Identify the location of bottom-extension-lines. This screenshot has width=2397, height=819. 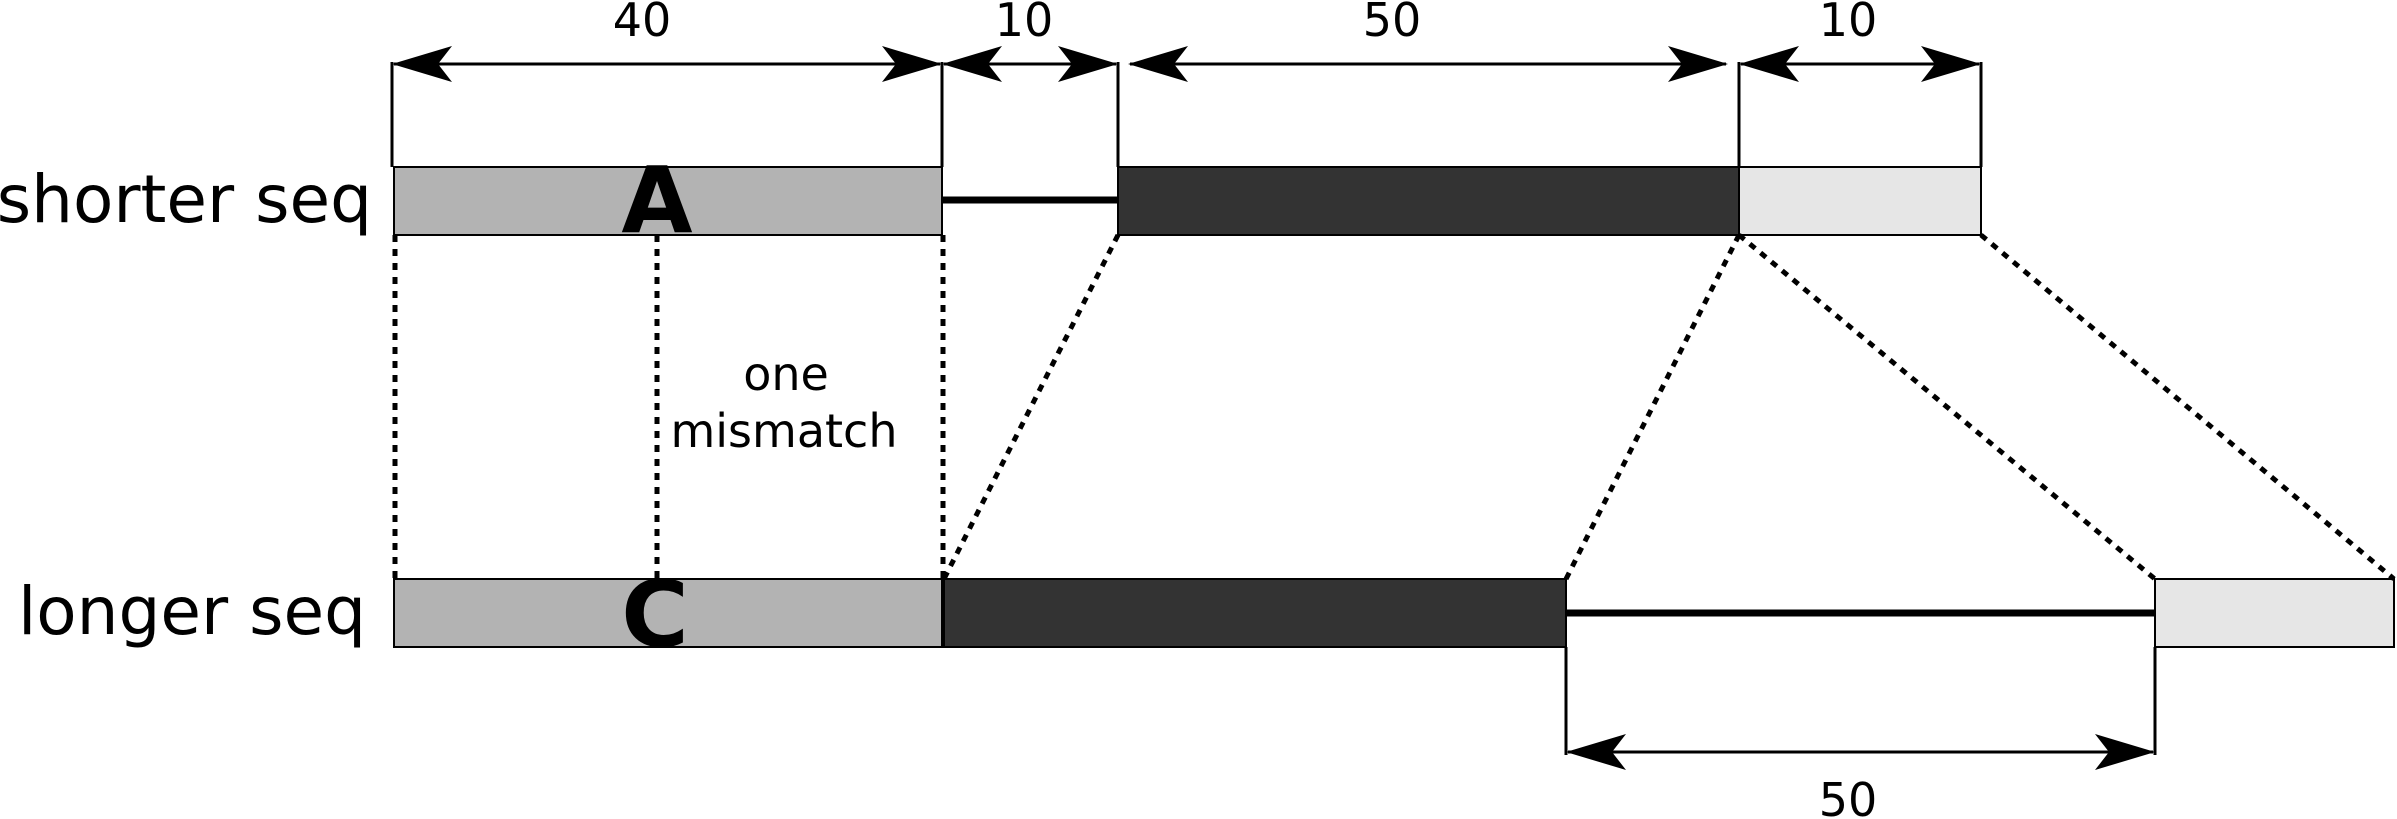
(1860, 701).